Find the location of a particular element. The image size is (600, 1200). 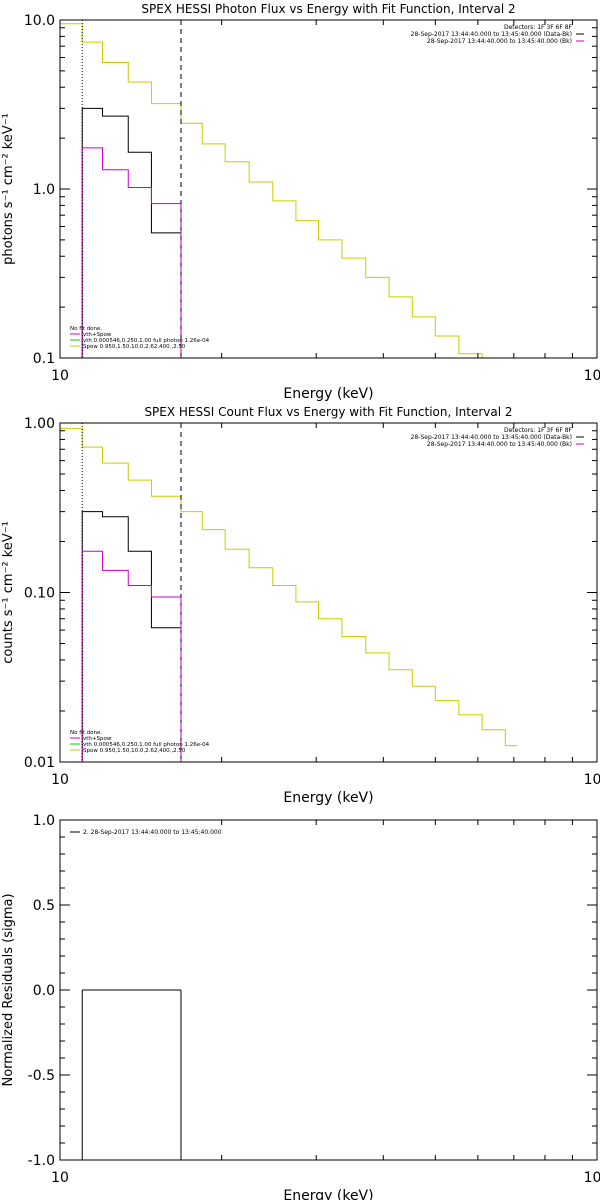

y-tick-label: 1.00 is located at coordinates (39, 424).